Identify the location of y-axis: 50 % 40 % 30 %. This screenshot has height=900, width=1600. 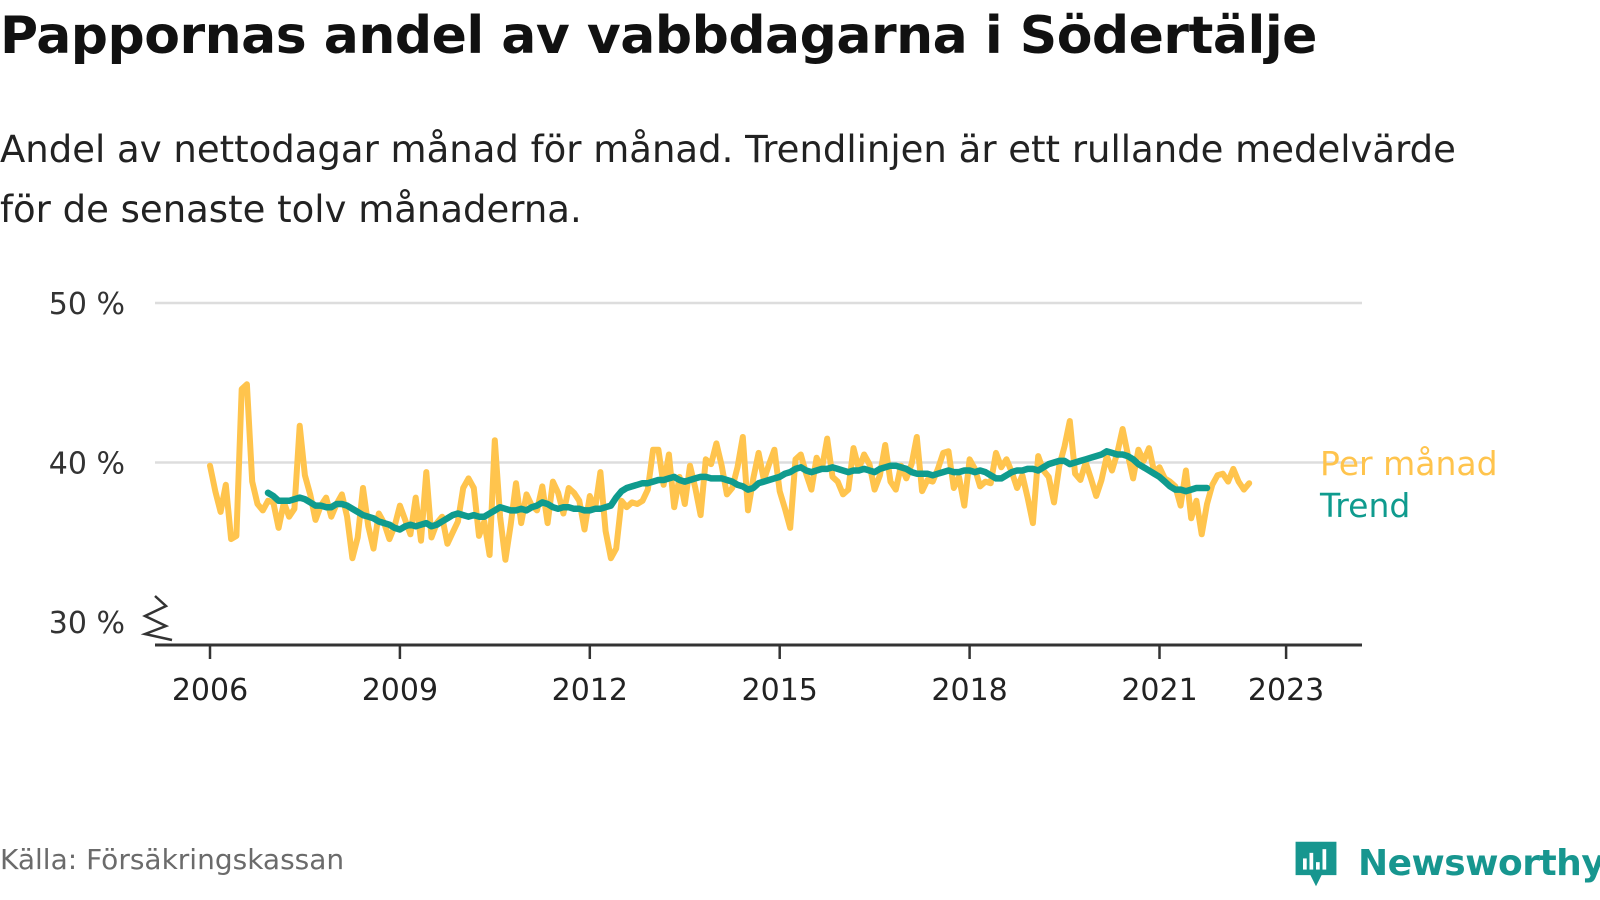
(111, 464).